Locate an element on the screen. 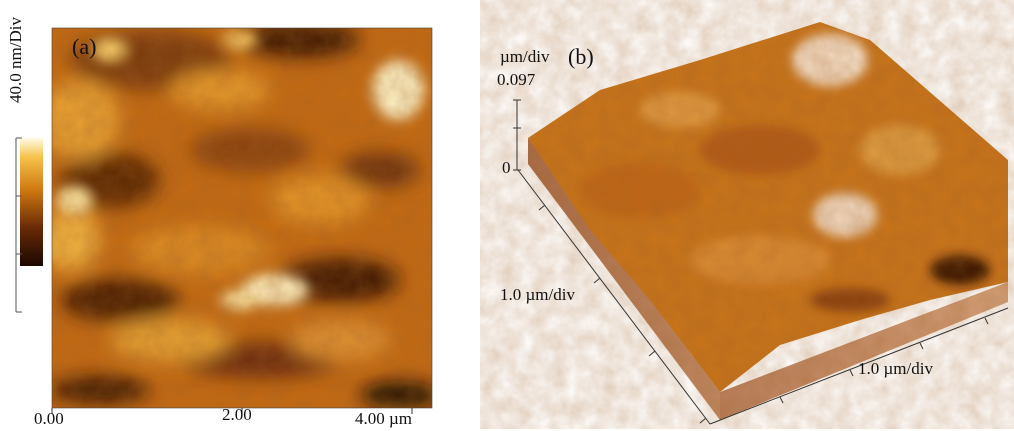  x-axis-b is located at coordinates (859, 366).